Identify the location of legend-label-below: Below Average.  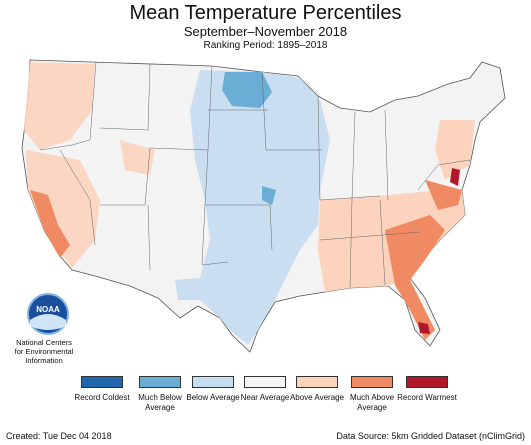
(213, 397).